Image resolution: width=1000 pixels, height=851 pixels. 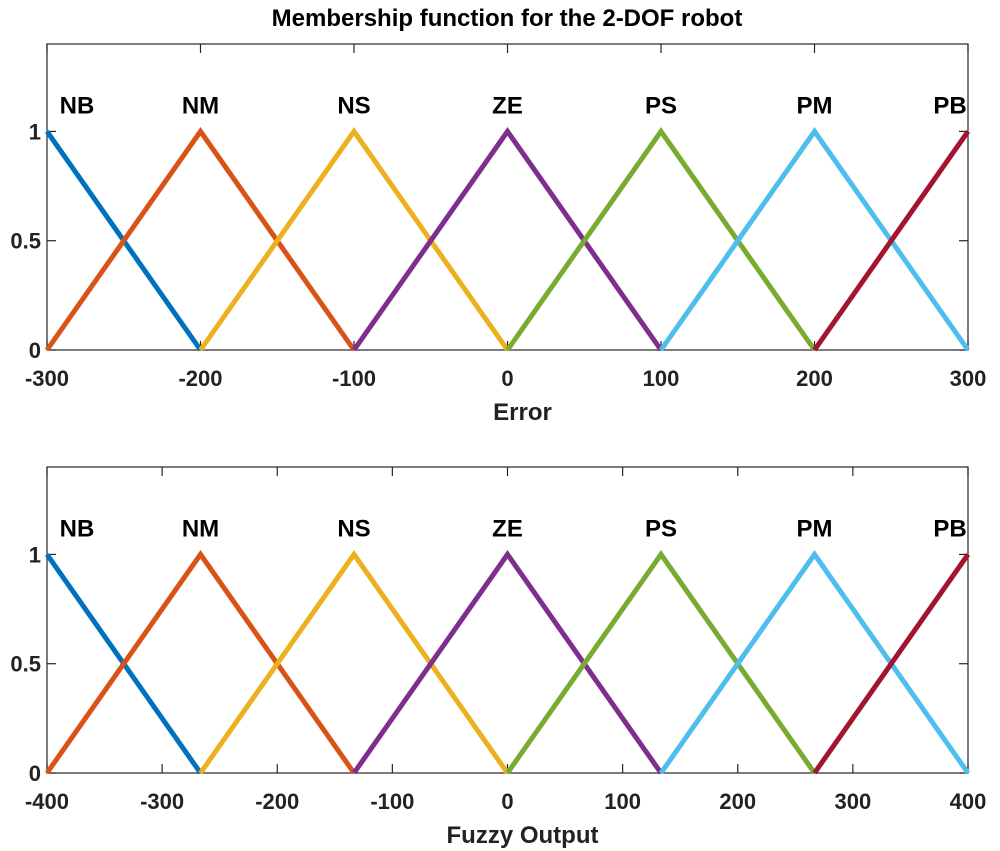 I want to click on x-axis-label: Fuzzy Output, so click(x=523, y=835).